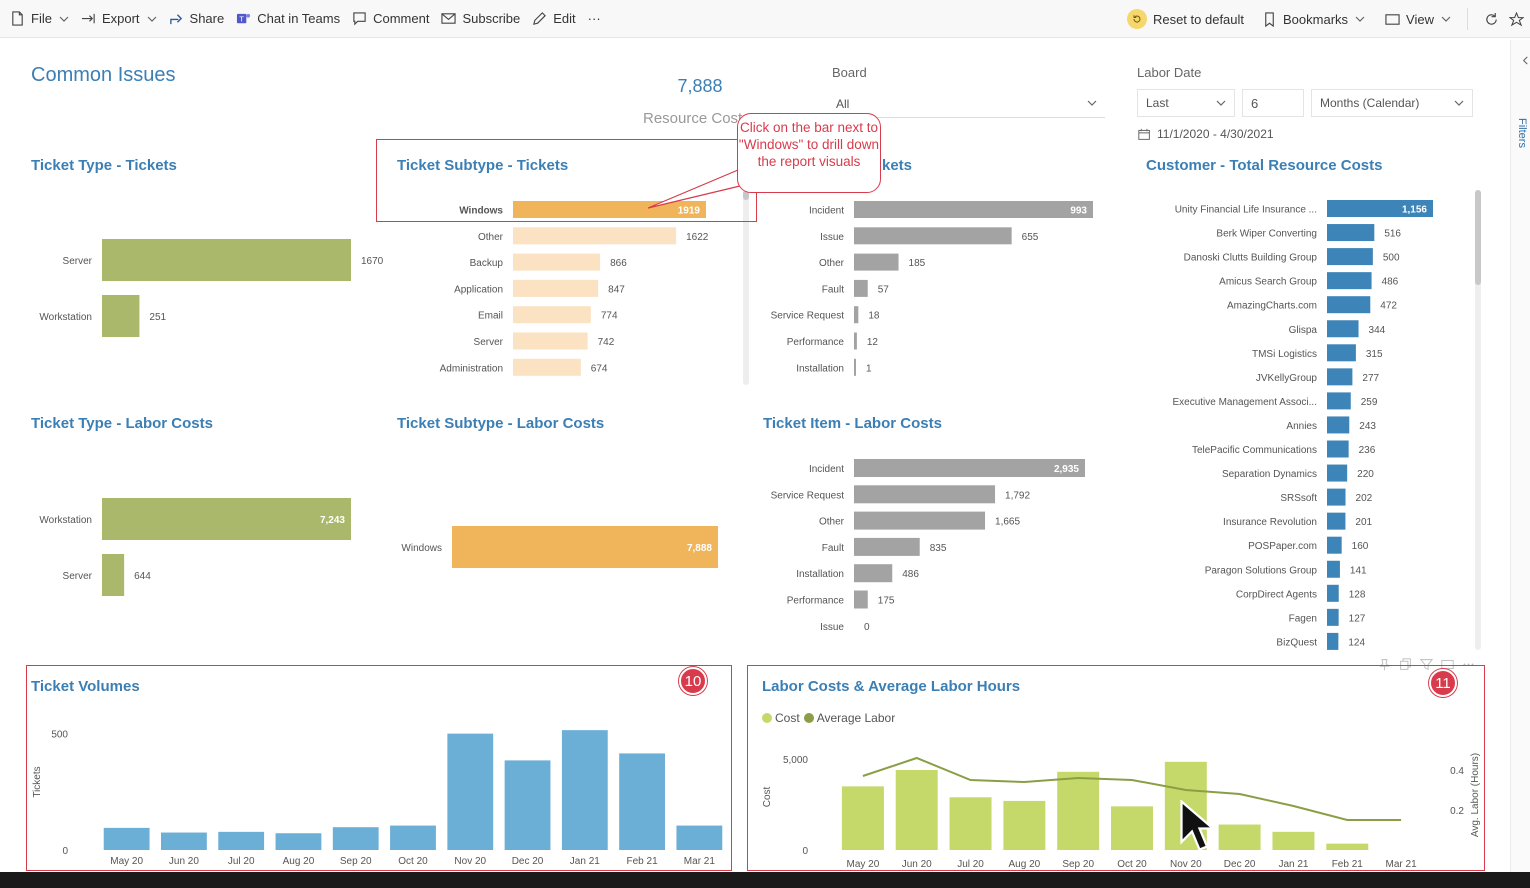 The image size is (1530, 888). Describe the element at coordinates (1340, 377) in the screenshot. I see `bar-jvkellygroup` at that location.